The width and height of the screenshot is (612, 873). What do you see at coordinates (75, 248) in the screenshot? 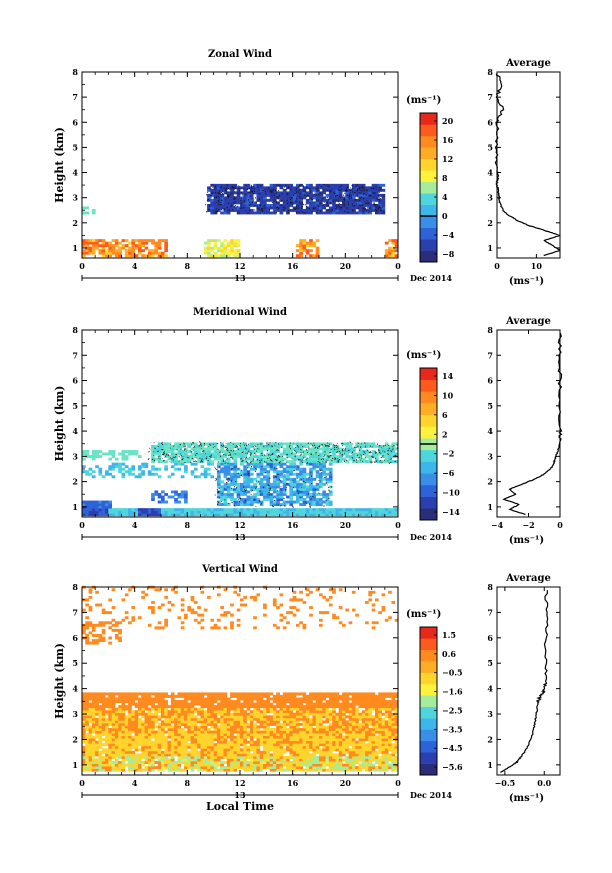
I see `y-tick-label: 1` at bounding box center [75, 248].